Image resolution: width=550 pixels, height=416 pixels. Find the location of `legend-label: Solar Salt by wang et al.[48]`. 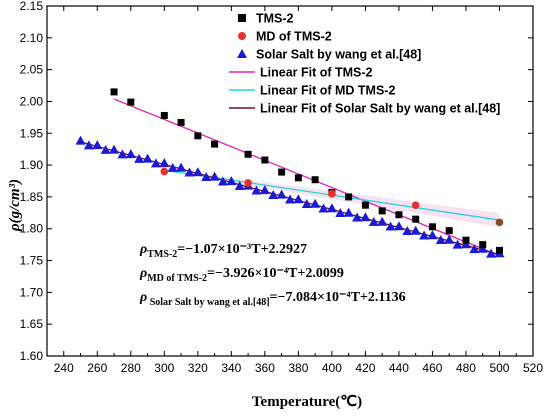

legend-label: Solar Salt by wang et al.[48] is located at coordinates (338, 55).